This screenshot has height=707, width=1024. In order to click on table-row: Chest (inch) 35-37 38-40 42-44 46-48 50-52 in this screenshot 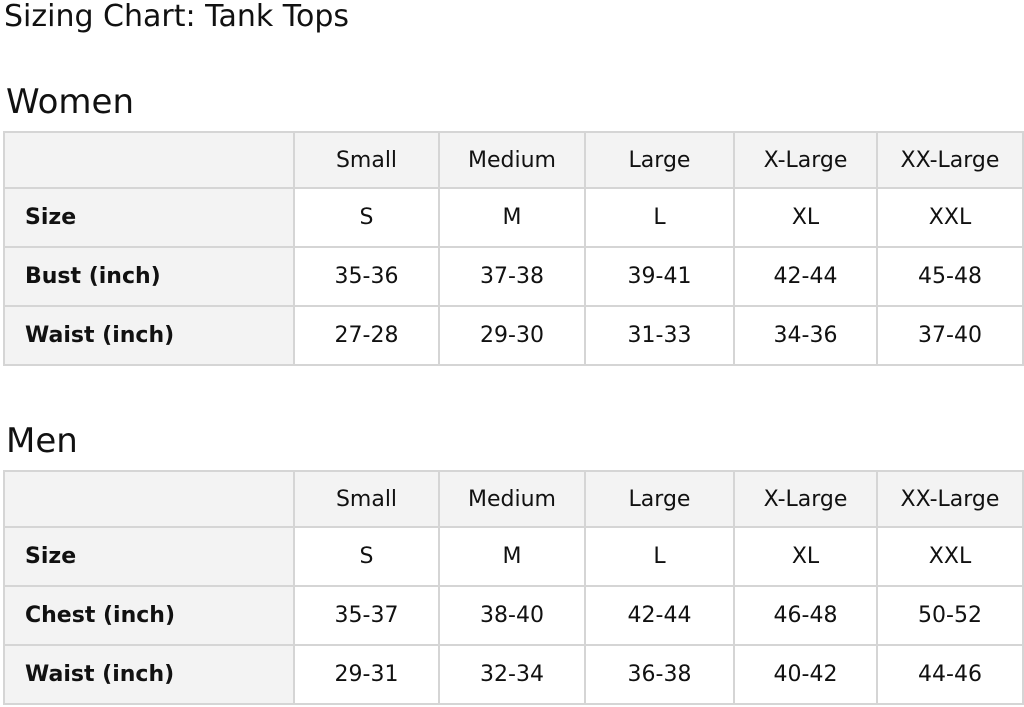, I will do `click(513, 615)`.